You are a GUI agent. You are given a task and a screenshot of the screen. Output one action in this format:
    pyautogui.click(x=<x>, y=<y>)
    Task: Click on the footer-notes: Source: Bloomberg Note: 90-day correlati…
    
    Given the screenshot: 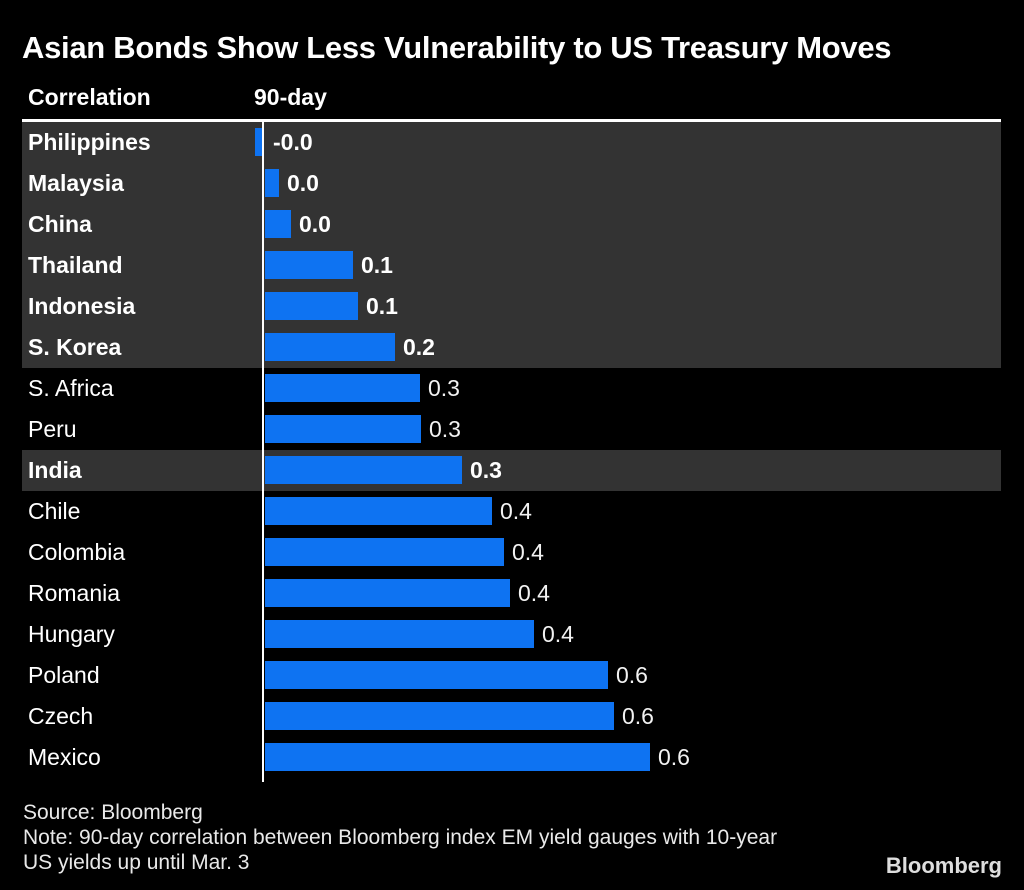 What is the action you would take?
    pyautogui.click(x=400, y=837)
    